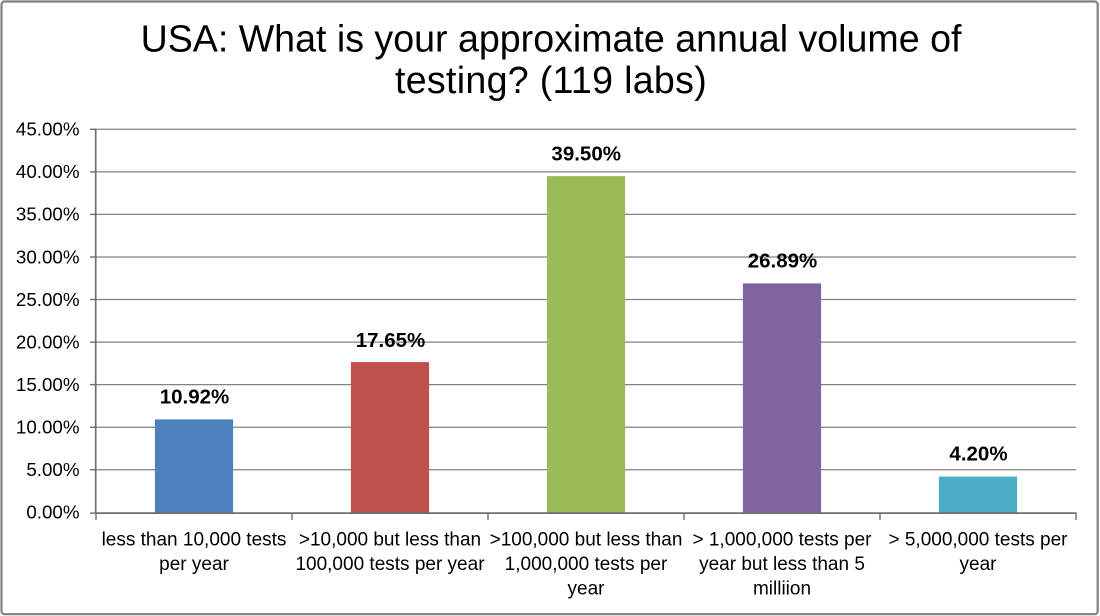 This screenshot has width=1100, height=616. Describe the element at coordinates (52, 469) in the screenshot. I see `svg-text: 5.00%` at that location.